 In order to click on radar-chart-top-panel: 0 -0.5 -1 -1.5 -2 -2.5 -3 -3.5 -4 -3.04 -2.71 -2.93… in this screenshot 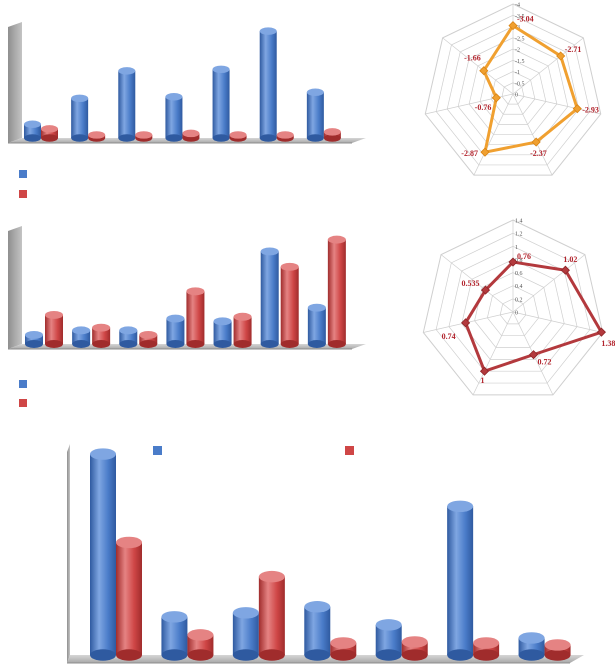, I will do `click(510, 95)`.